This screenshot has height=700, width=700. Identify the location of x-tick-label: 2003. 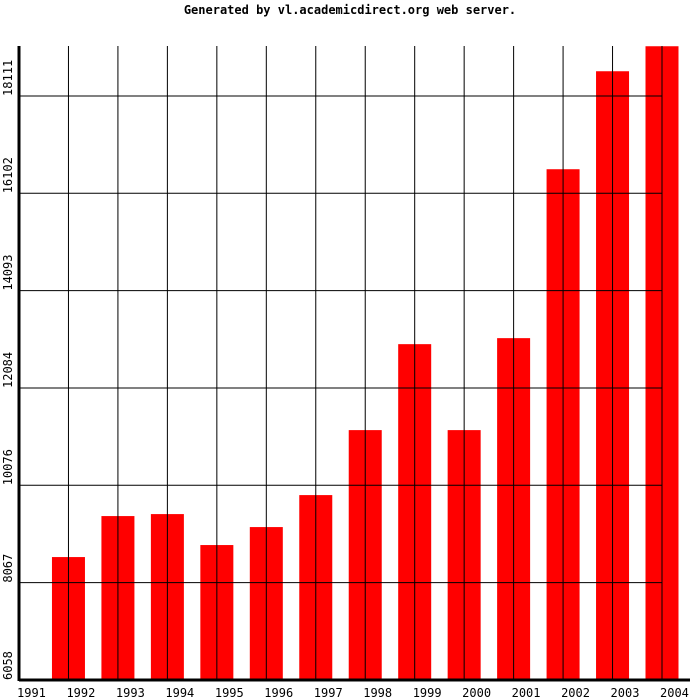
(625, 693).